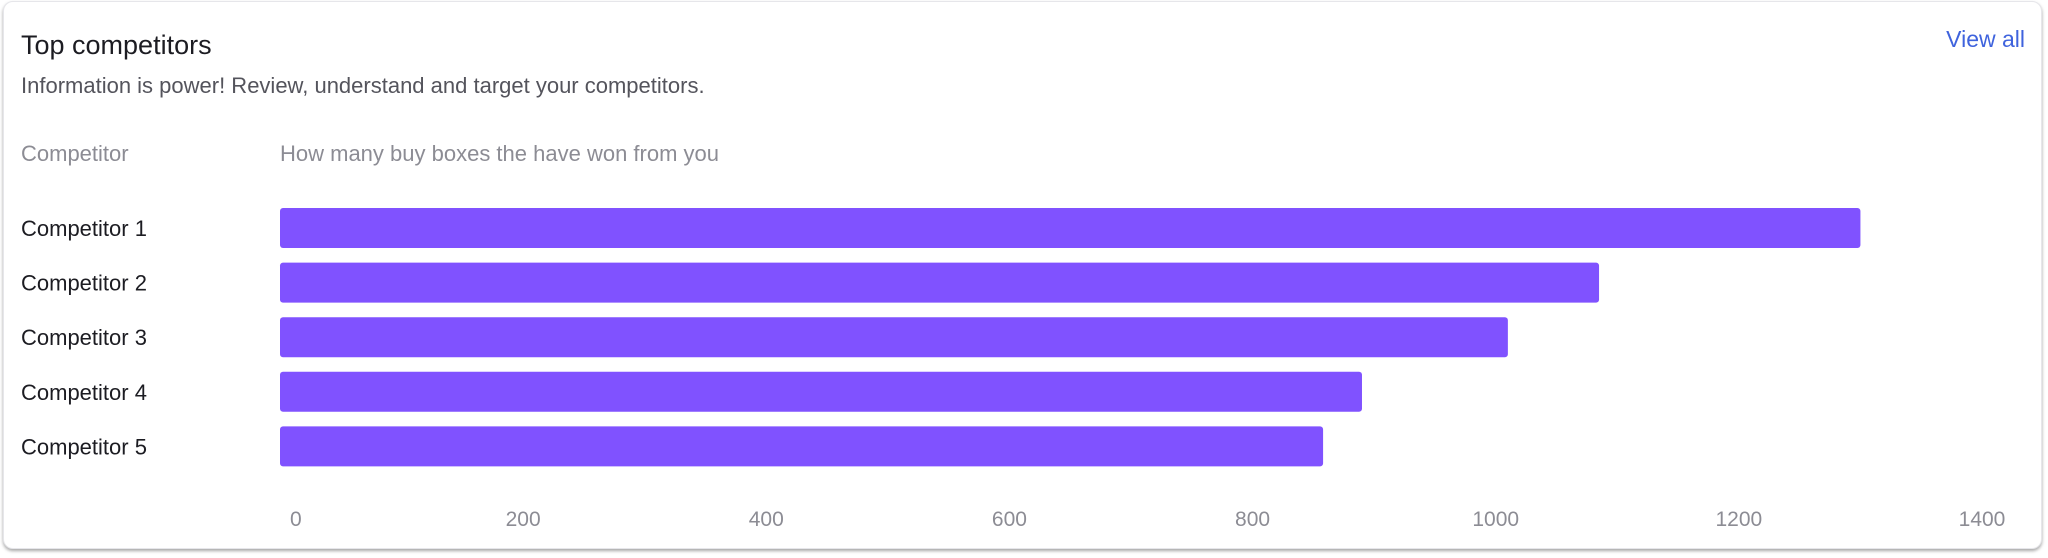 The height and width of the screenshot is (558, 2048). I want to click on category-label-competitor-4: Competitor 4, so click(84, 392).